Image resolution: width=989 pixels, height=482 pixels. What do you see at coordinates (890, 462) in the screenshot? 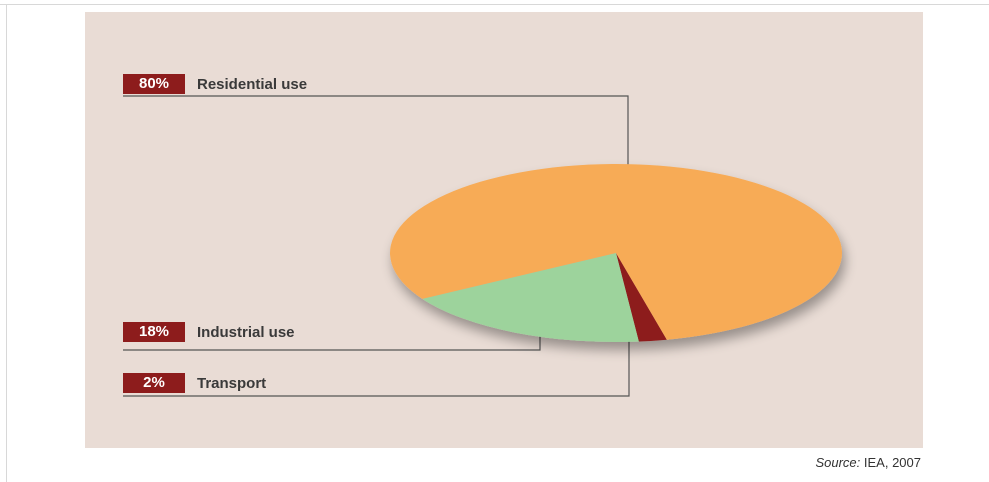
I see `source-text: IEA, 2007` at bounding box center [890, 462].